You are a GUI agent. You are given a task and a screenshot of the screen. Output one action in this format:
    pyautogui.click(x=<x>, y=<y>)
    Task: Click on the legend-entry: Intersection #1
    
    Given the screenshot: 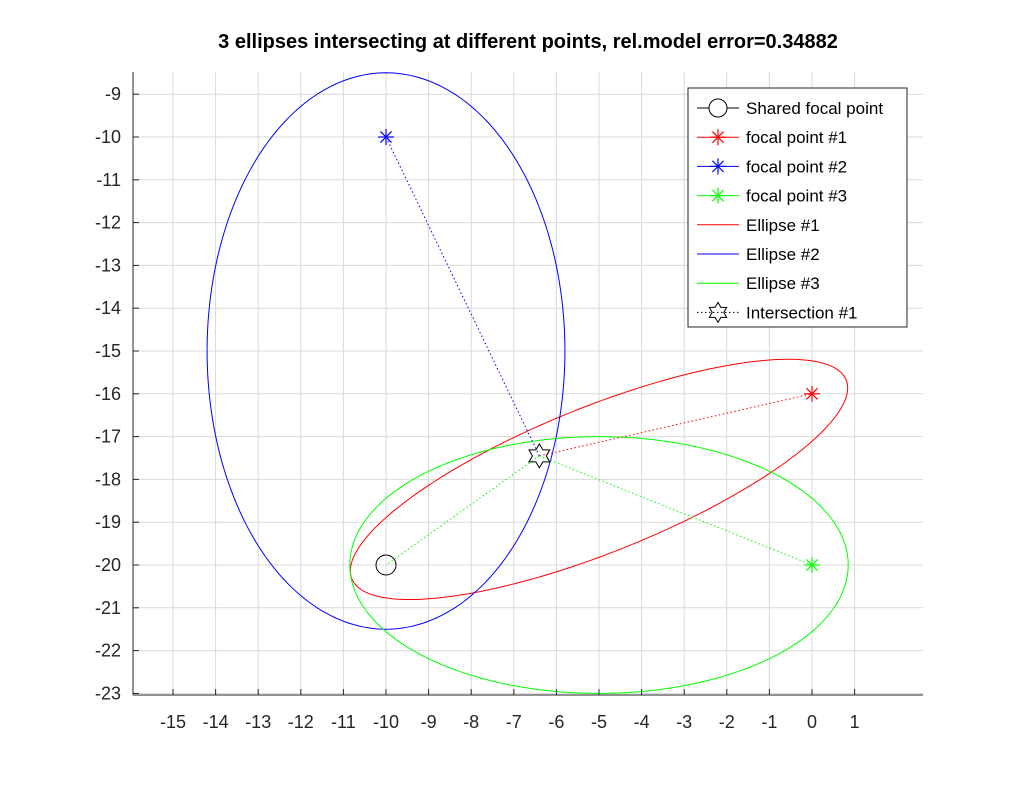 What is the action you would take?
    pyautogui.click(x=777, y=312)
    